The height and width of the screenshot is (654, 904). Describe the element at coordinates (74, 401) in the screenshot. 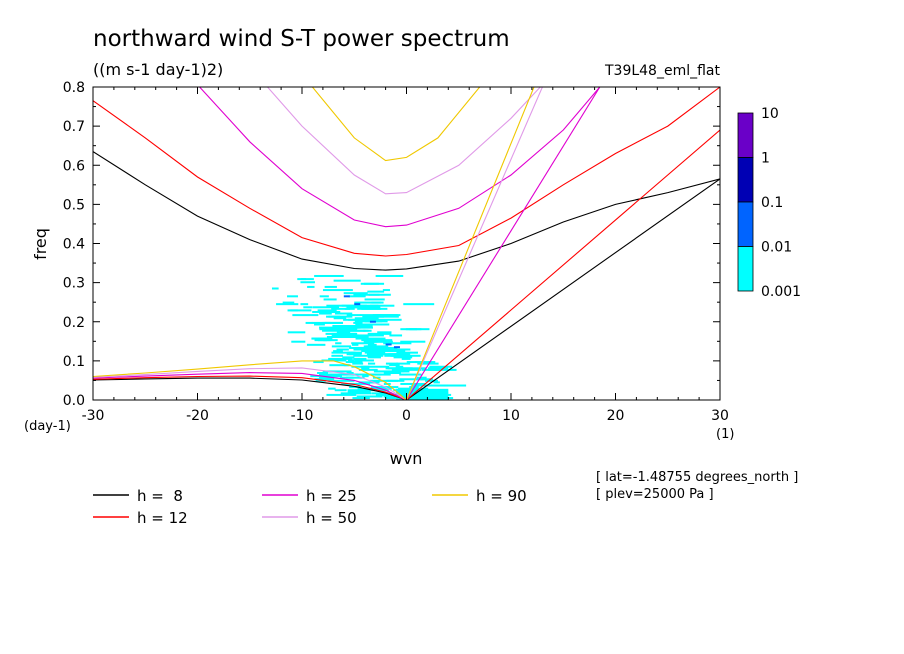

I see `y-tick-label: 0.0` at that location.